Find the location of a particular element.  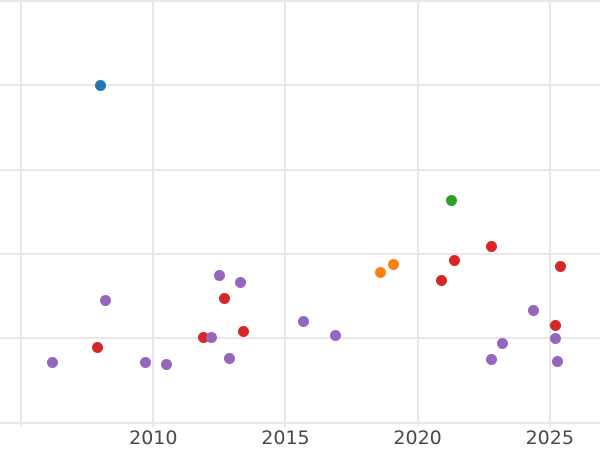

x-tick-label: 2020 is located at coordinates (417, 438).